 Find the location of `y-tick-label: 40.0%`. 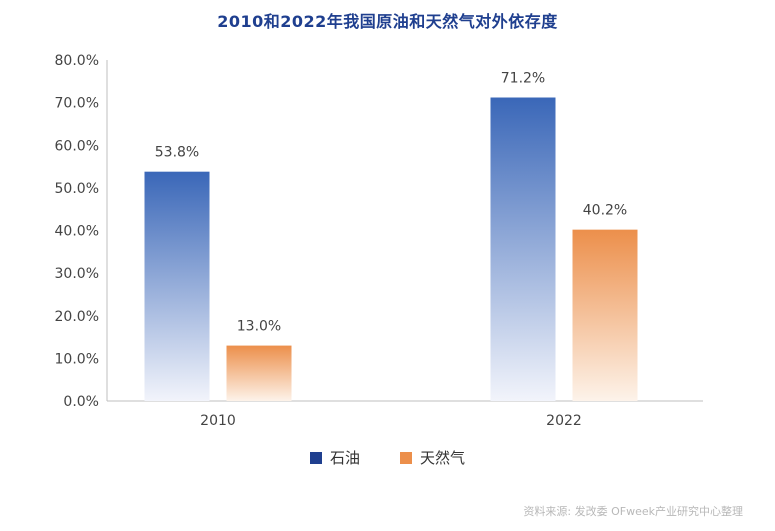

y-tick-label: 40.0% is located at coordinates (77, 232).